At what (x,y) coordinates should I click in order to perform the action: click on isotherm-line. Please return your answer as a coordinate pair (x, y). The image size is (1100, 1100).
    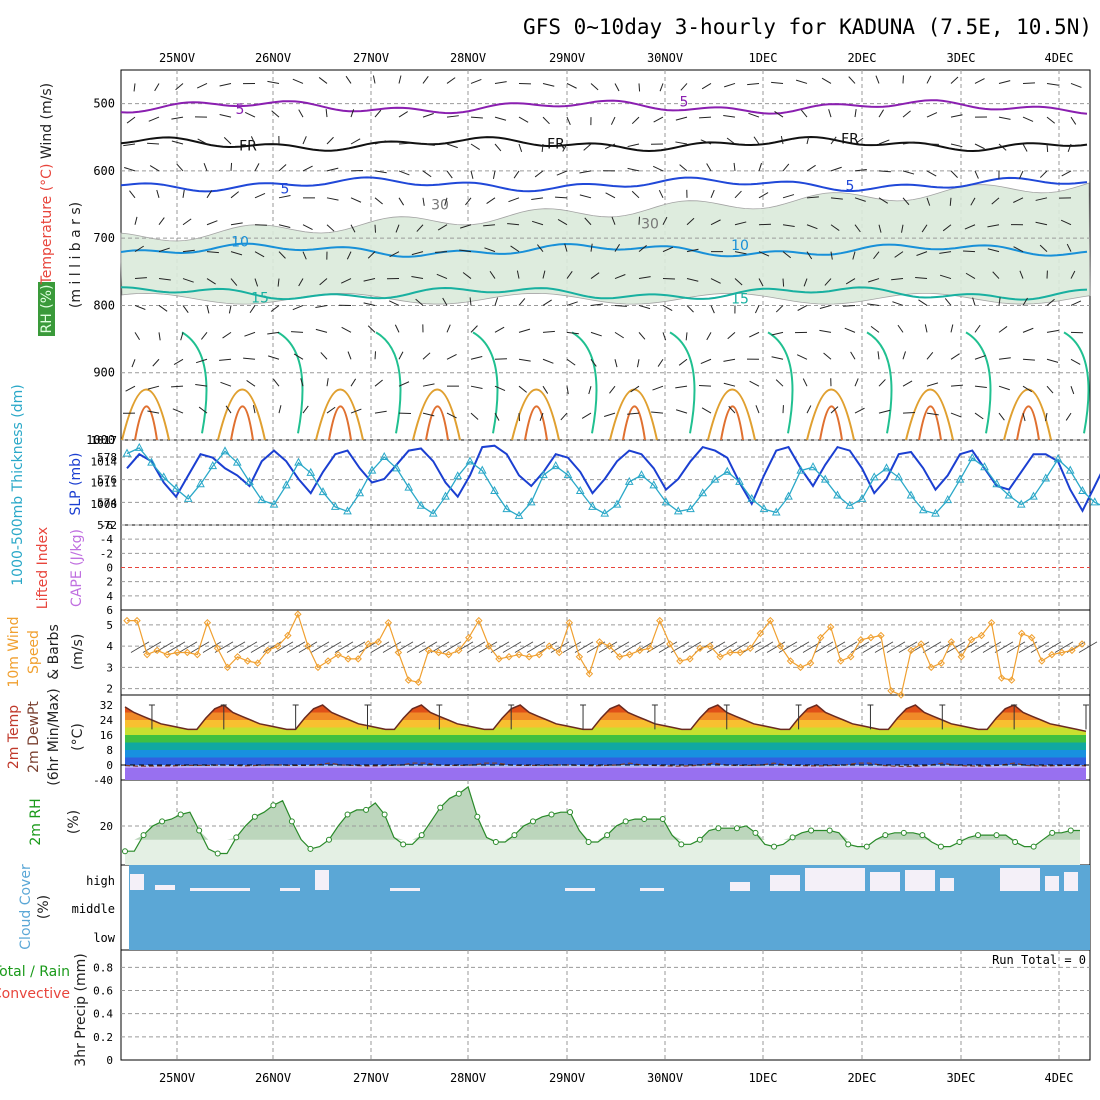
    Looking at the image, I should click on (604, 250).